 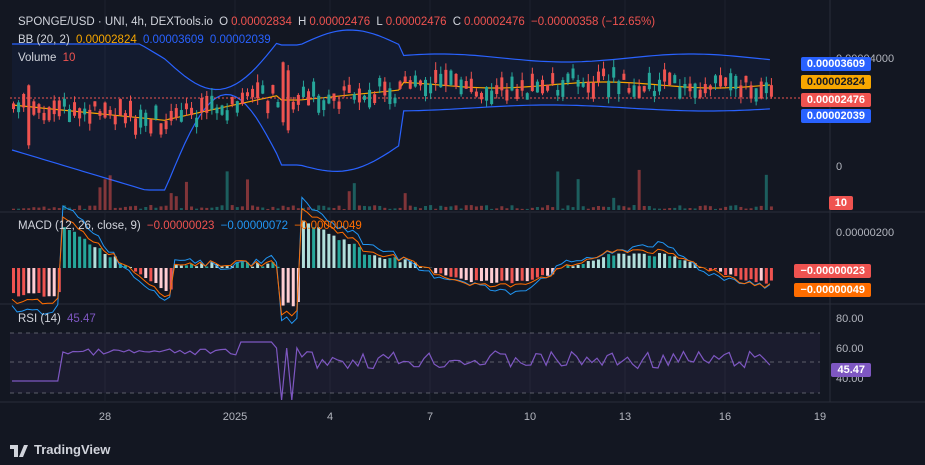 I want to click on rsi-value: 45.47, so click(x=81, y=319).